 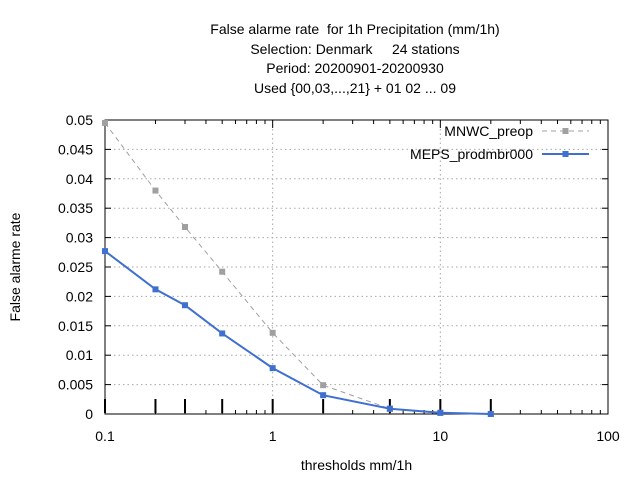 What do you see at coordinates (79, 355) in the screenshot?
I see `y-tick-label: 0.01` at bounding box center [79, 355].